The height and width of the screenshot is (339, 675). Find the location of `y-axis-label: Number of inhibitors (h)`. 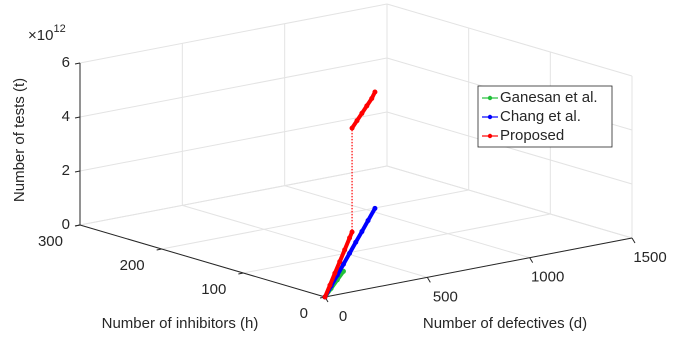

y-axis-label: Number of inhibitors (h) is located at coordinates (180, 323).